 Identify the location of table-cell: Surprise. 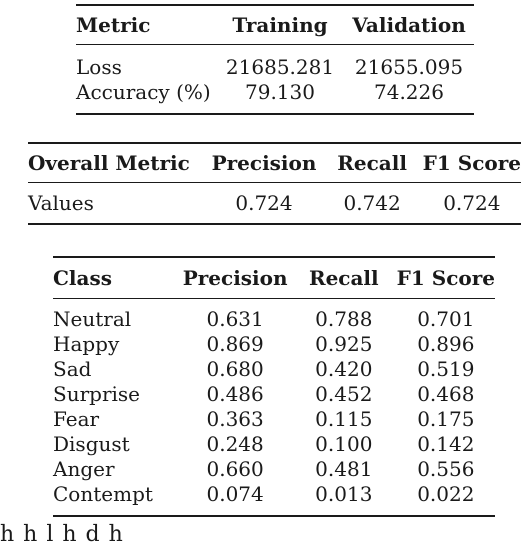
(97, 394).